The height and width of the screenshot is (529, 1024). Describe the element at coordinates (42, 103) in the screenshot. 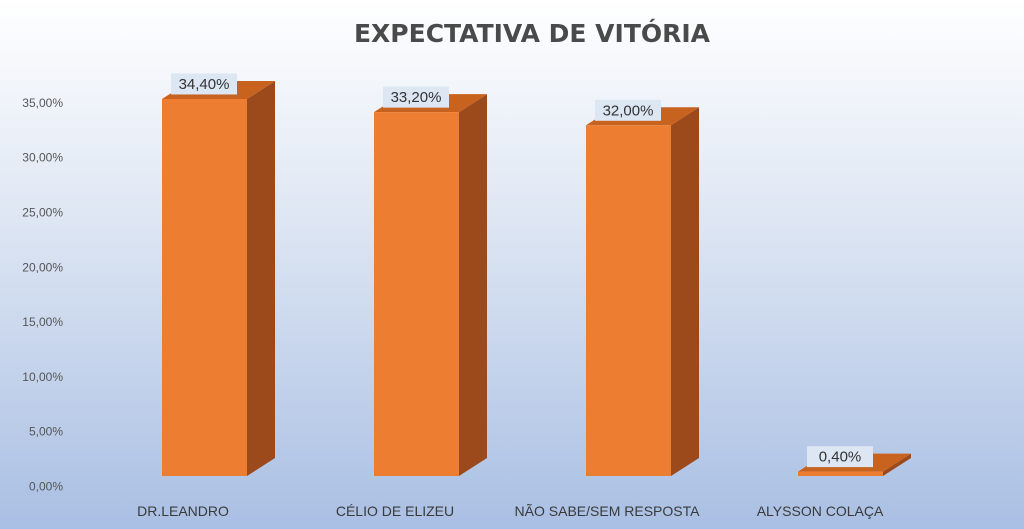

I see `y-tick-label: 35,00%` at that location.